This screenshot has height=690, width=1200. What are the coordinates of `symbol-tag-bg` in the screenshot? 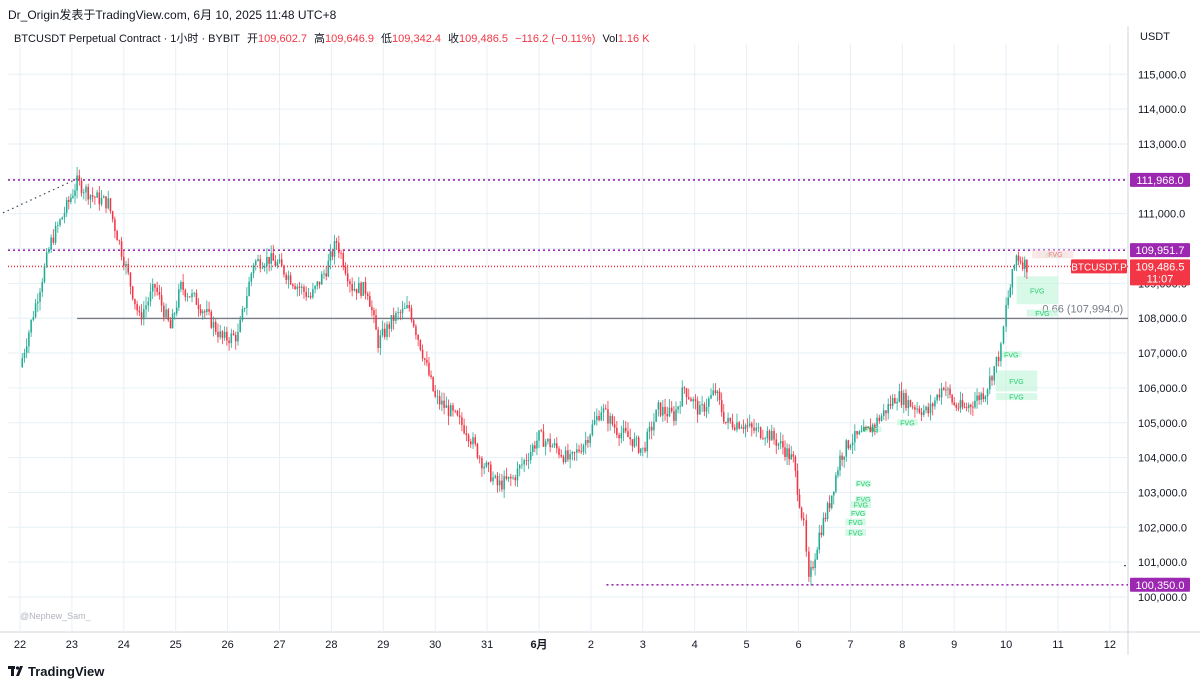 It's located at (1099, 266).